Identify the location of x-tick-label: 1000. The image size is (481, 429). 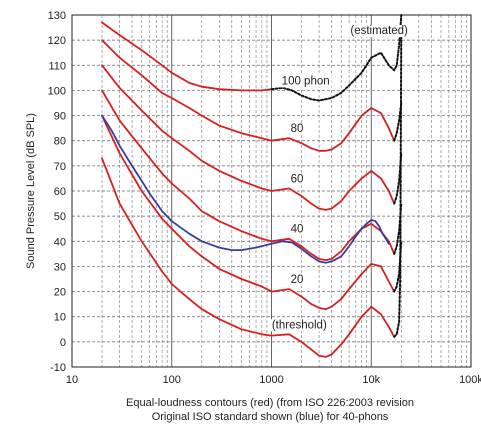
(271, 380).